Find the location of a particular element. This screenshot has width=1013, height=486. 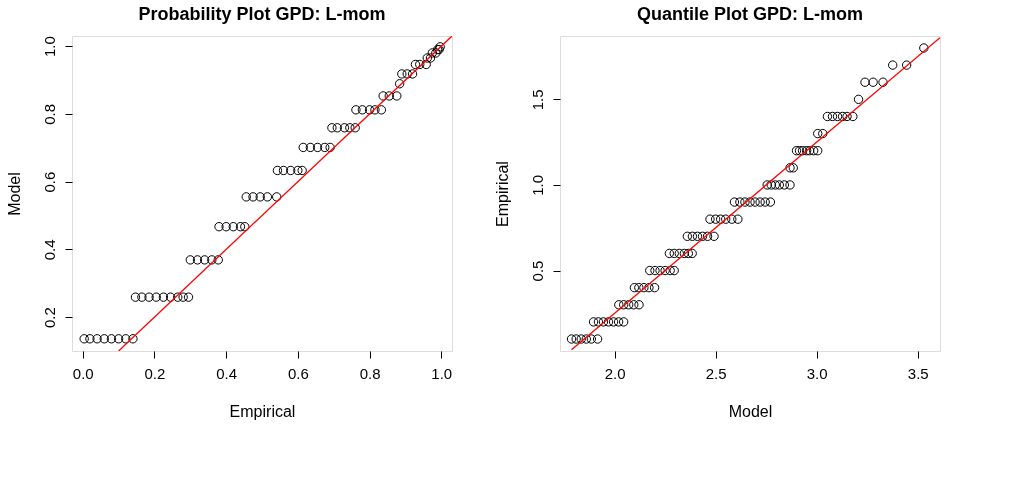

x-tick-label: 1.0 is located at coordinates (442, 373).